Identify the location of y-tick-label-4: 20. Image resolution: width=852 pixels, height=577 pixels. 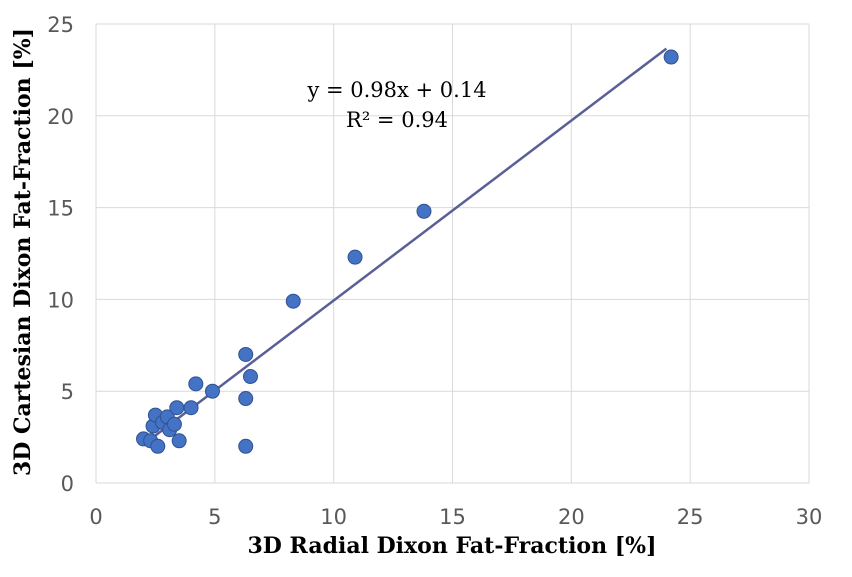
(60, 117).